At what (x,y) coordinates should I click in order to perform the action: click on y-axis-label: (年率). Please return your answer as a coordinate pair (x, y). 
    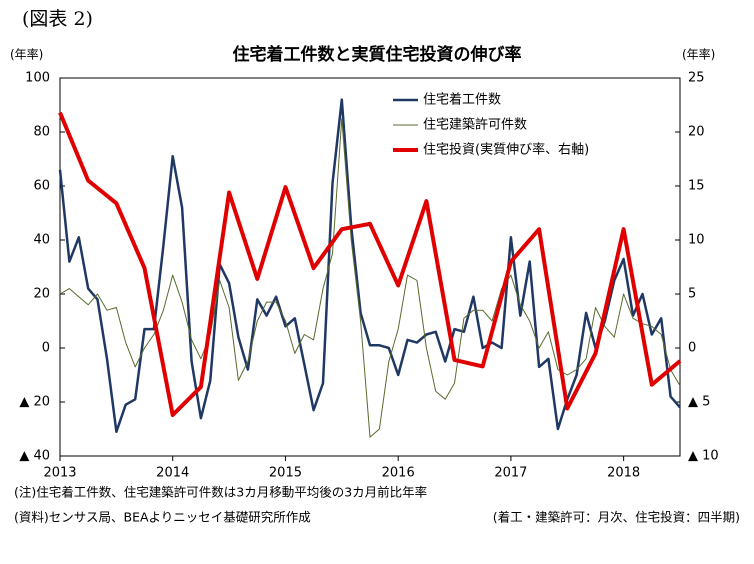
    Looking at the image, I should click on (26, 54).